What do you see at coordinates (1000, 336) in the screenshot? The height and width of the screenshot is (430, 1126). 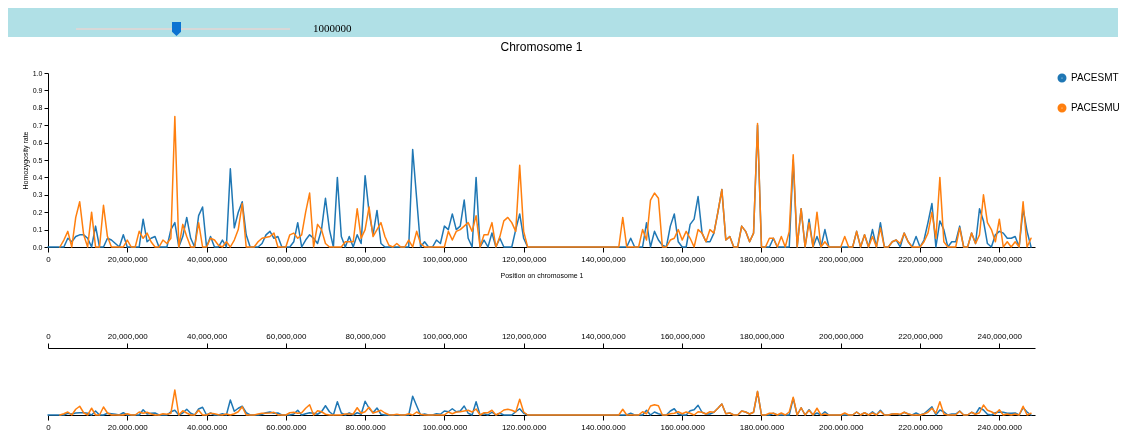 I see `x2-tick-label: 240,000,000` at bounding box center [1000, 336].